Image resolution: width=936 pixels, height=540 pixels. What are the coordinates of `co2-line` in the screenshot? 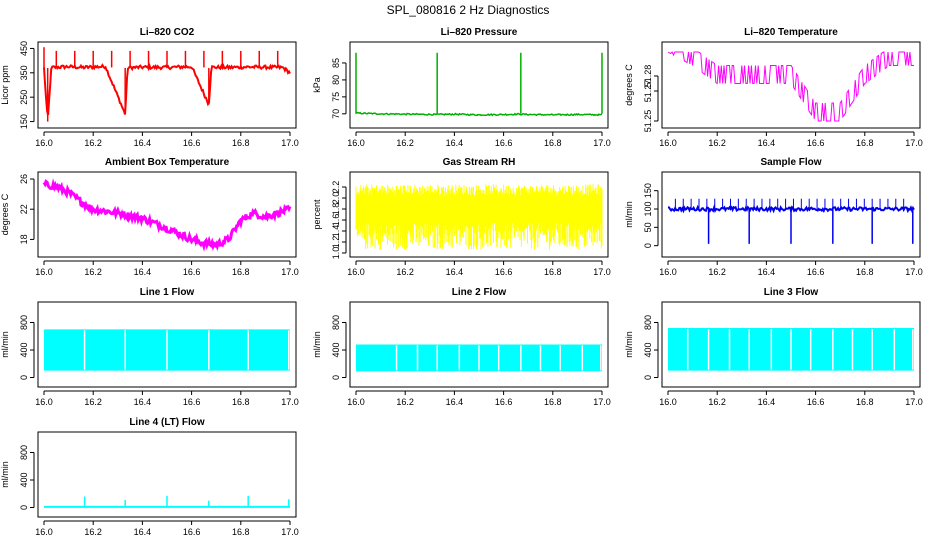 It's located at (167, 89).